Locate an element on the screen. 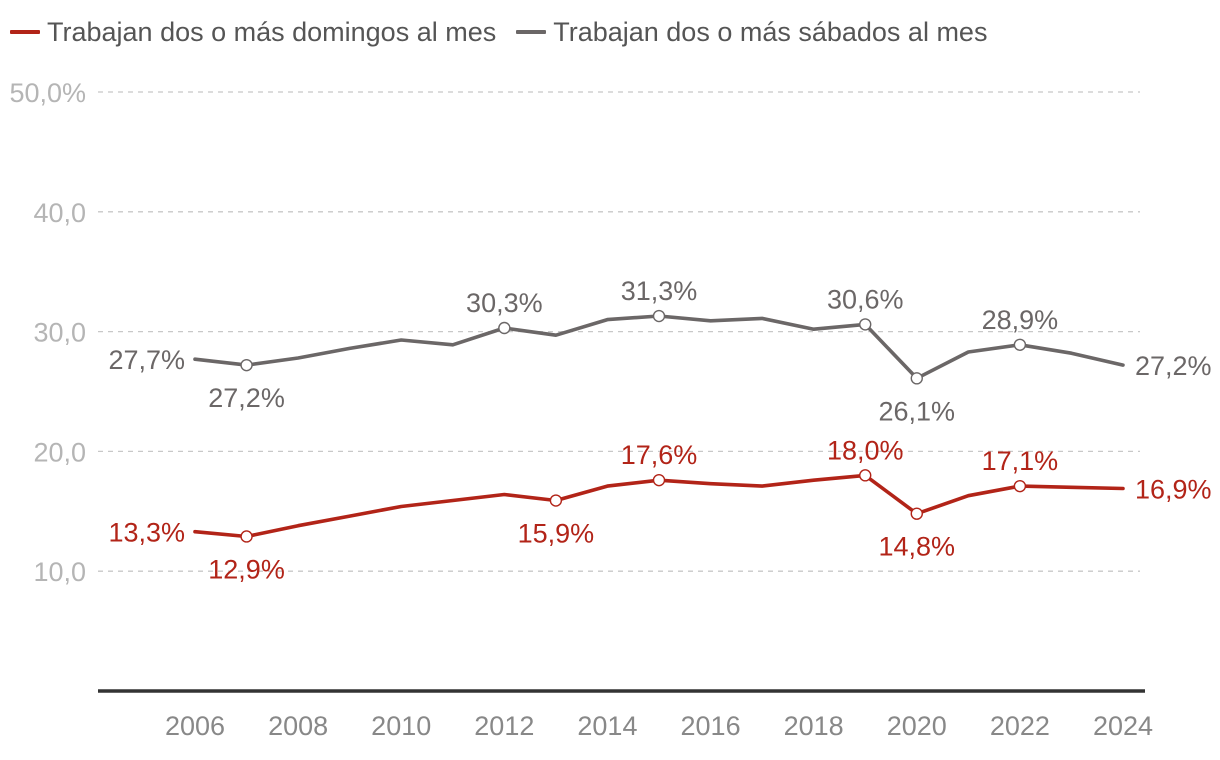 The image size is (1220, 760). x-tick-label: 2006 is located at coordinates (195, 726).